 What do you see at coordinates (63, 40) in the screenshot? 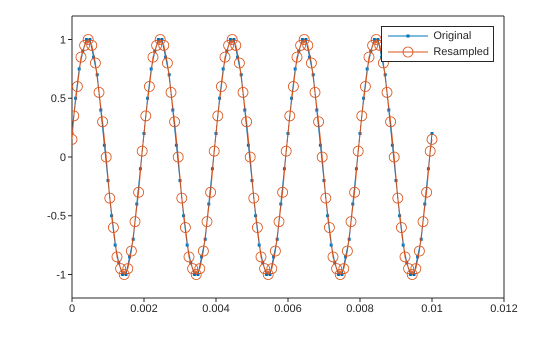
I see `y-tick-label: 1` at bounding box center [63, 40].